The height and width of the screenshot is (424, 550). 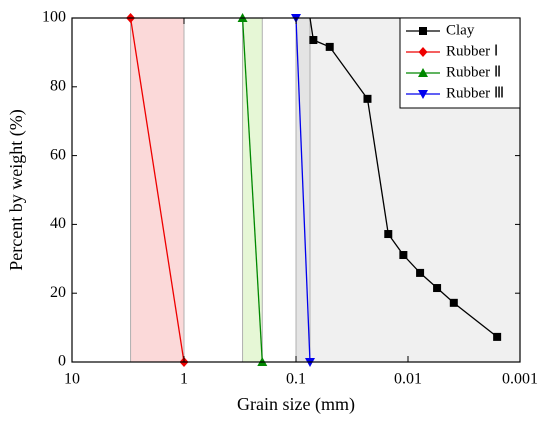 I want to click on legend-label: Rubber Ⅱ, so click(x=473, y=72).